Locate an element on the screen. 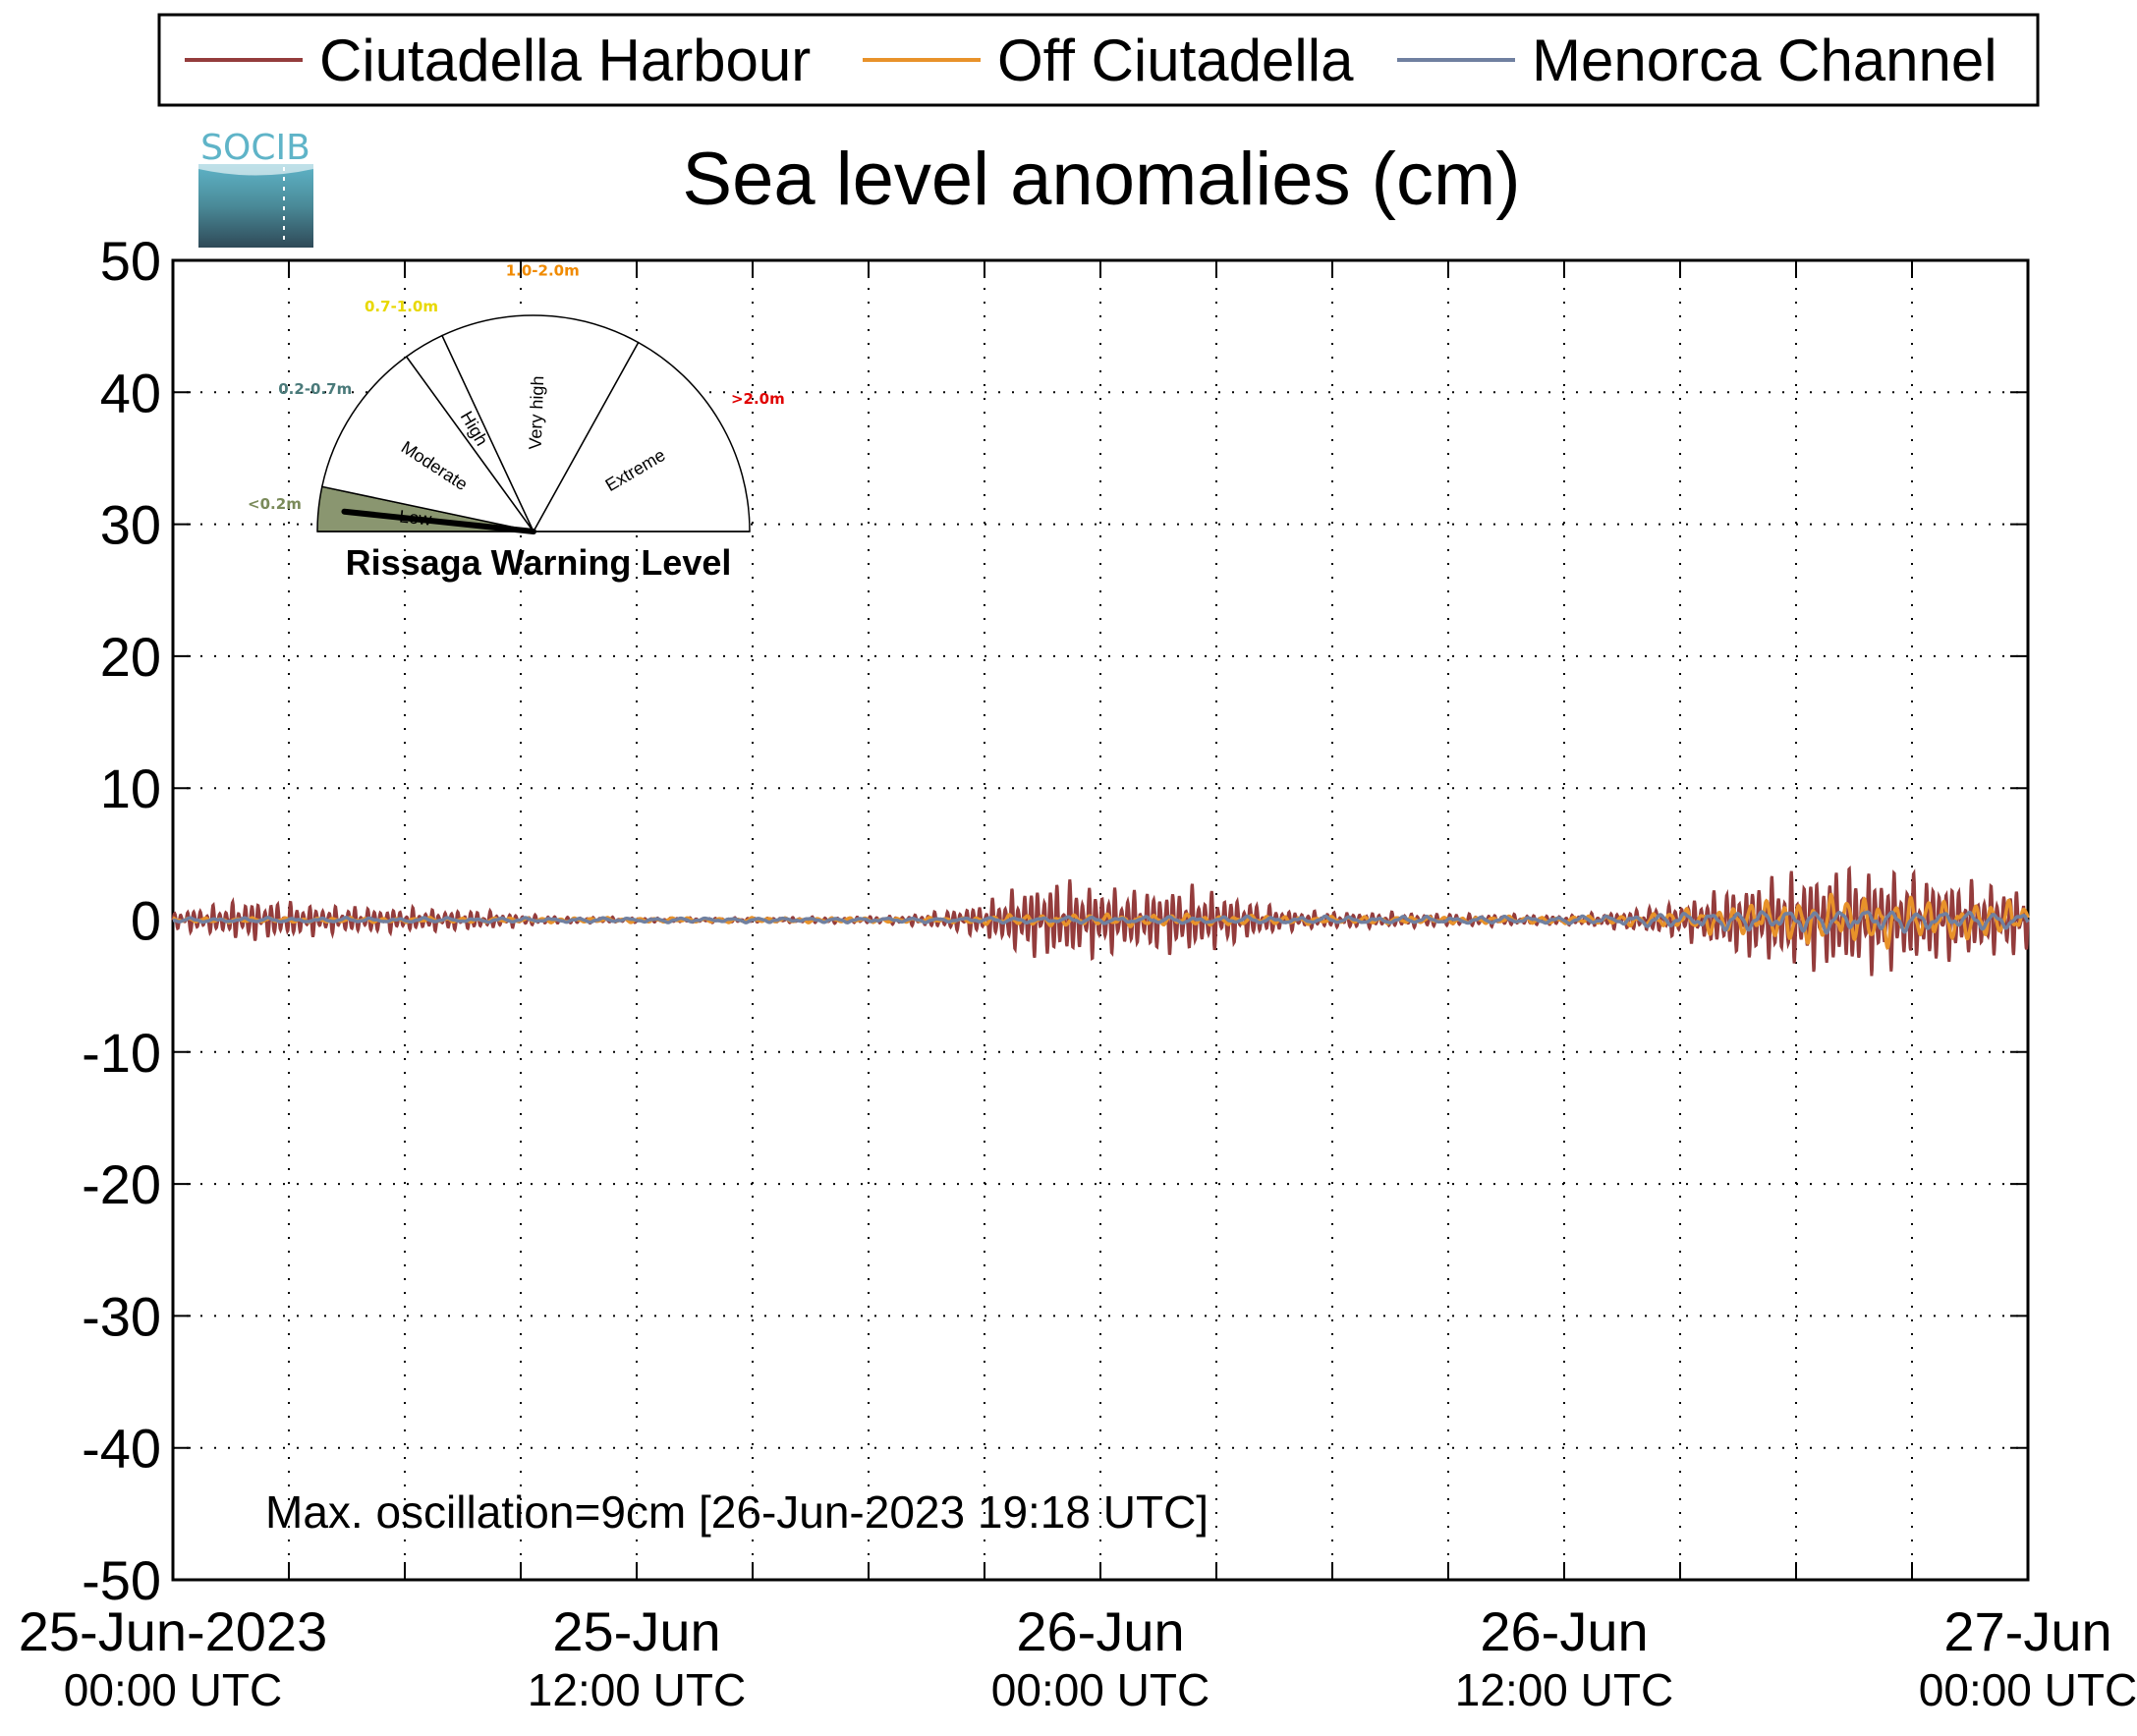 This screenshot has width=2137, height=1736. legend-label-menorca-channel: Menorca Channel is located at coordinates (1764, 60).